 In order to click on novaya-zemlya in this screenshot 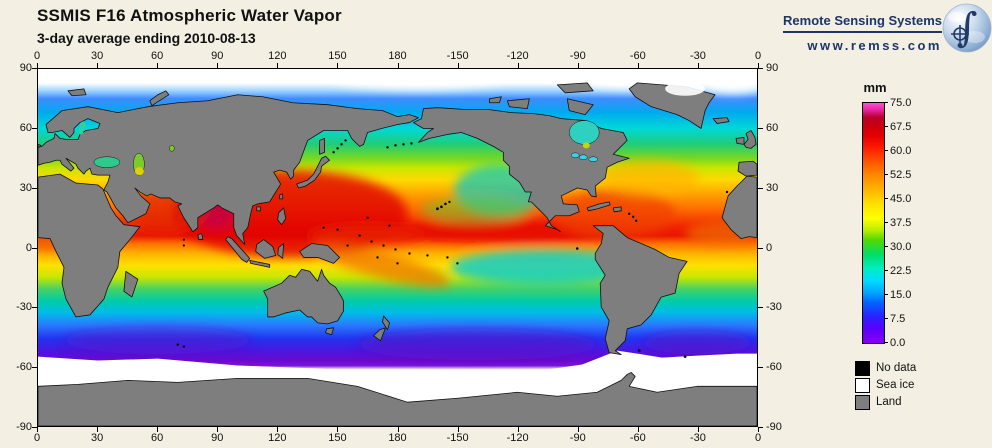, I will do `click(159, 98)`.